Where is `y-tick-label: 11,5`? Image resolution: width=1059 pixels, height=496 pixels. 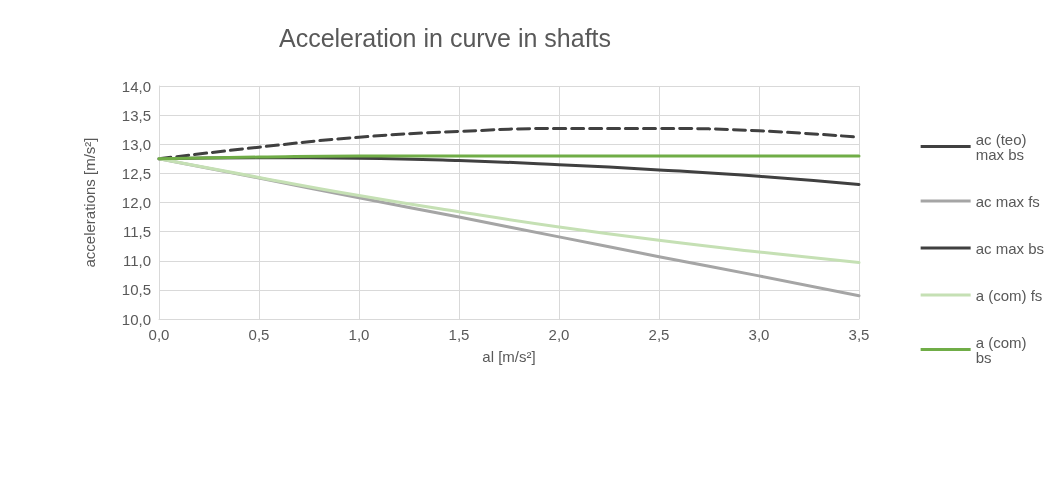 y-tick-label: 11,5 is located at coordinates (136, 232).